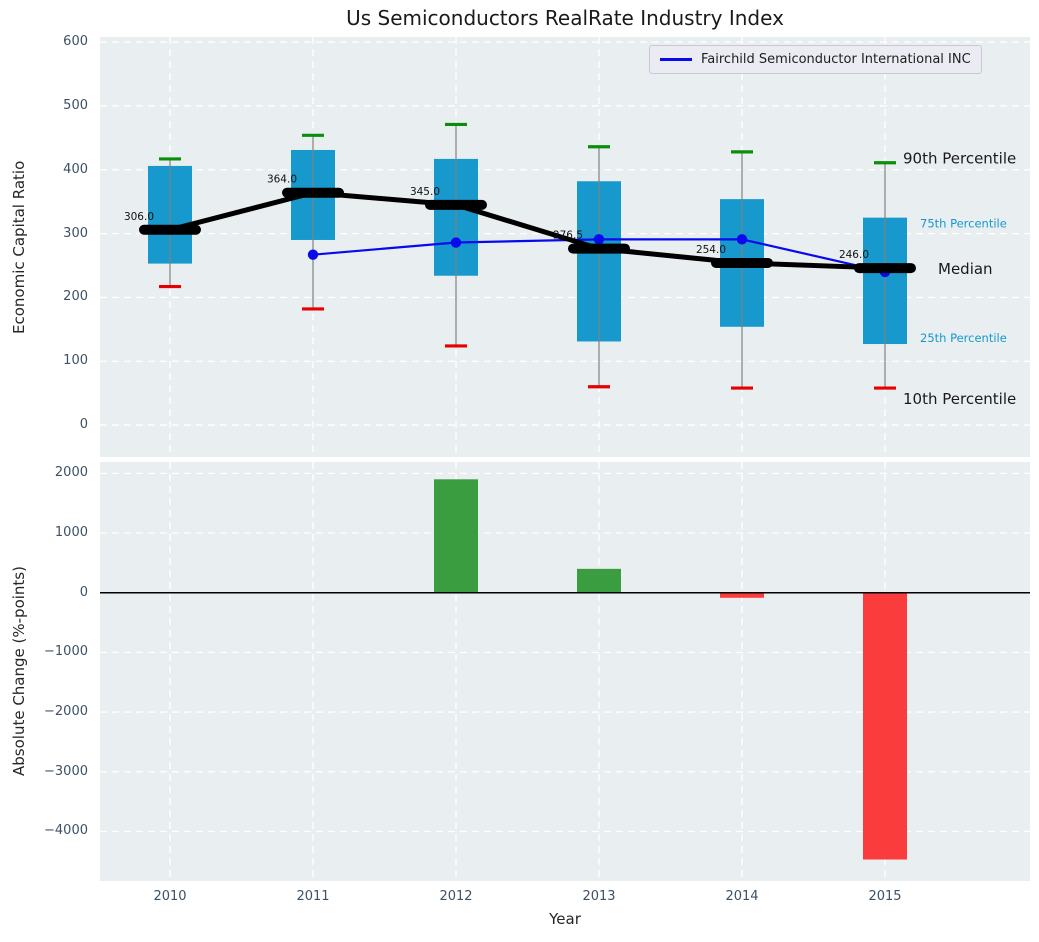  I want to click on x-tick-label-2012: 2012, so click(456, 896).